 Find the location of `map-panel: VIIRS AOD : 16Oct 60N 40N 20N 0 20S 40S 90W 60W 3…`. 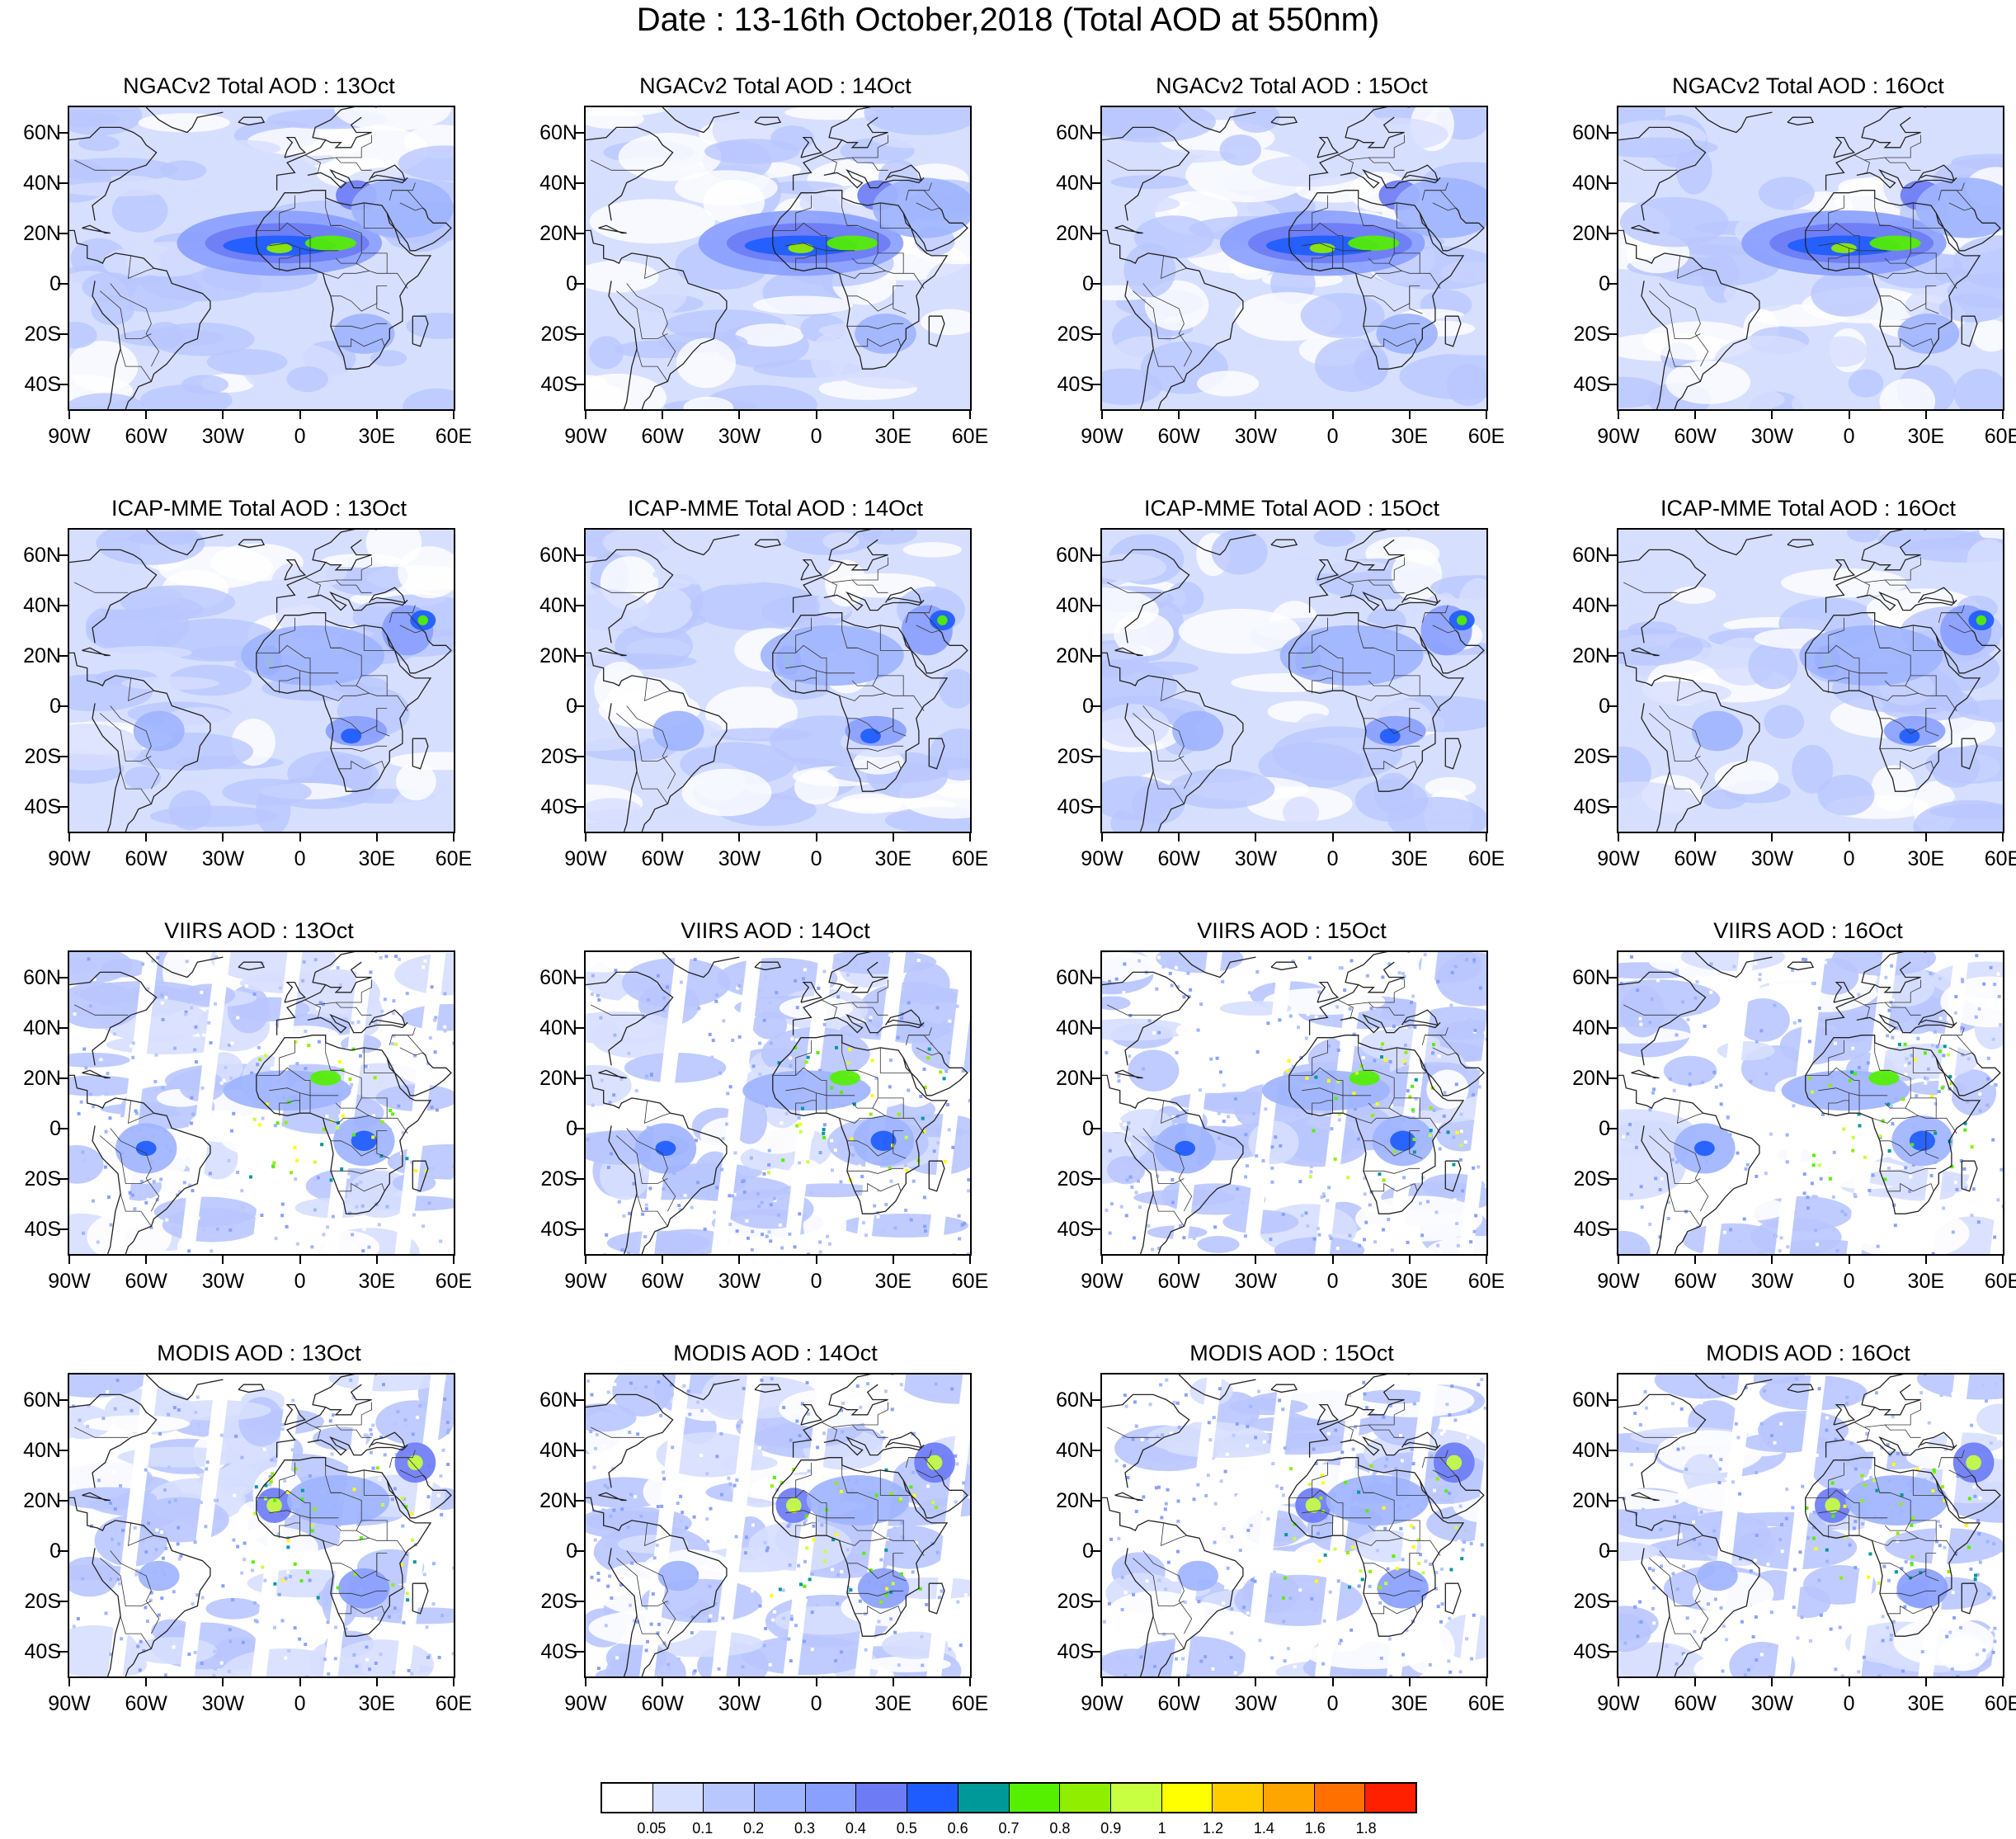

map-panel: VIIRS AOD : 16Oct 60N 40N 20N 0 20S 40S 90W 60W 3… is located at coordinates (1784, 1123).